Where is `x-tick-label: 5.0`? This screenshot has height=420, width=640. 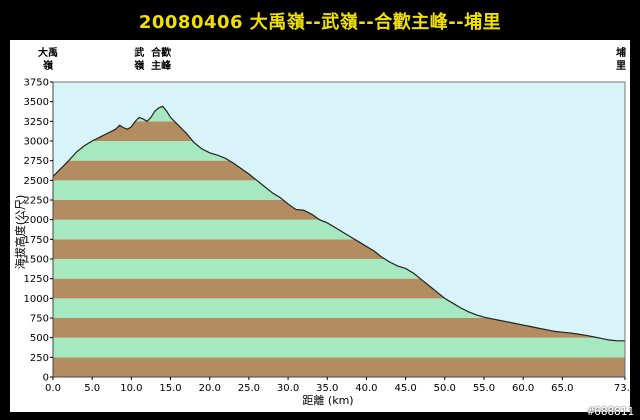
x-tick-label: 5.0 is located at coordinates (92, 388).